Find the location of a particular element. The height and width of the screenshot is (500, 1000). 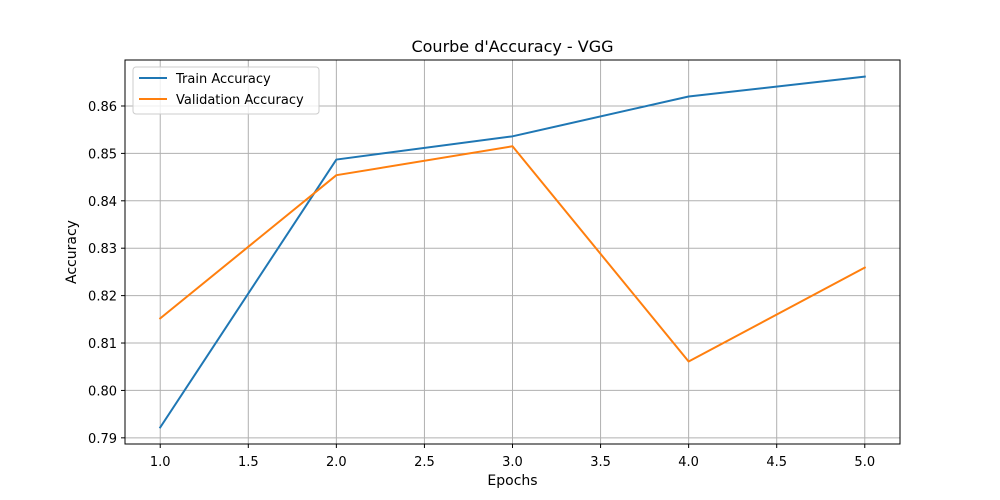

x-tick-label: 1.5 is located at coordinates (248, 462).